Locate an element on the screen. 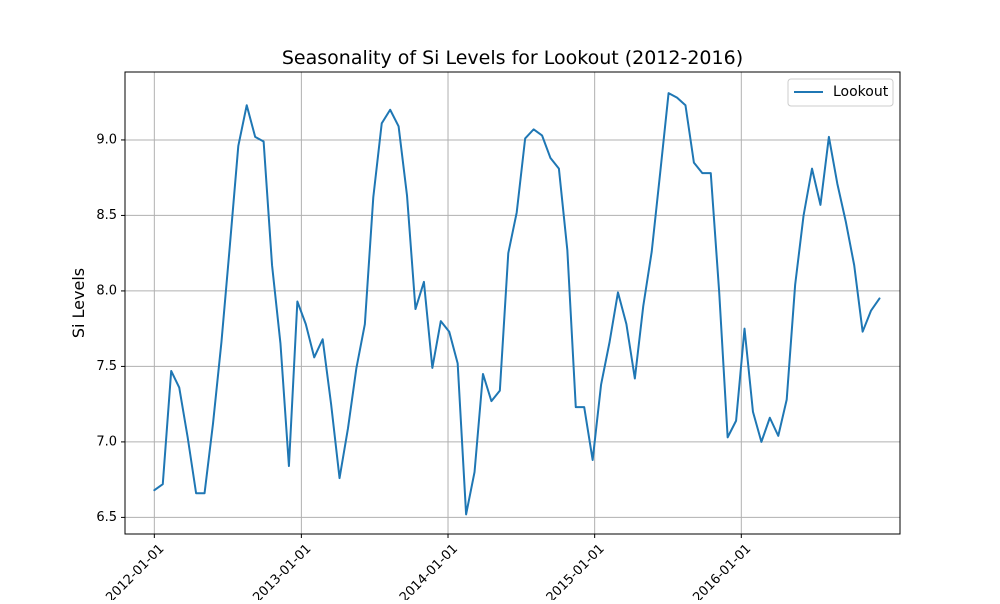  y-tick-label: 6.5 is located at coordinates (106, 517).